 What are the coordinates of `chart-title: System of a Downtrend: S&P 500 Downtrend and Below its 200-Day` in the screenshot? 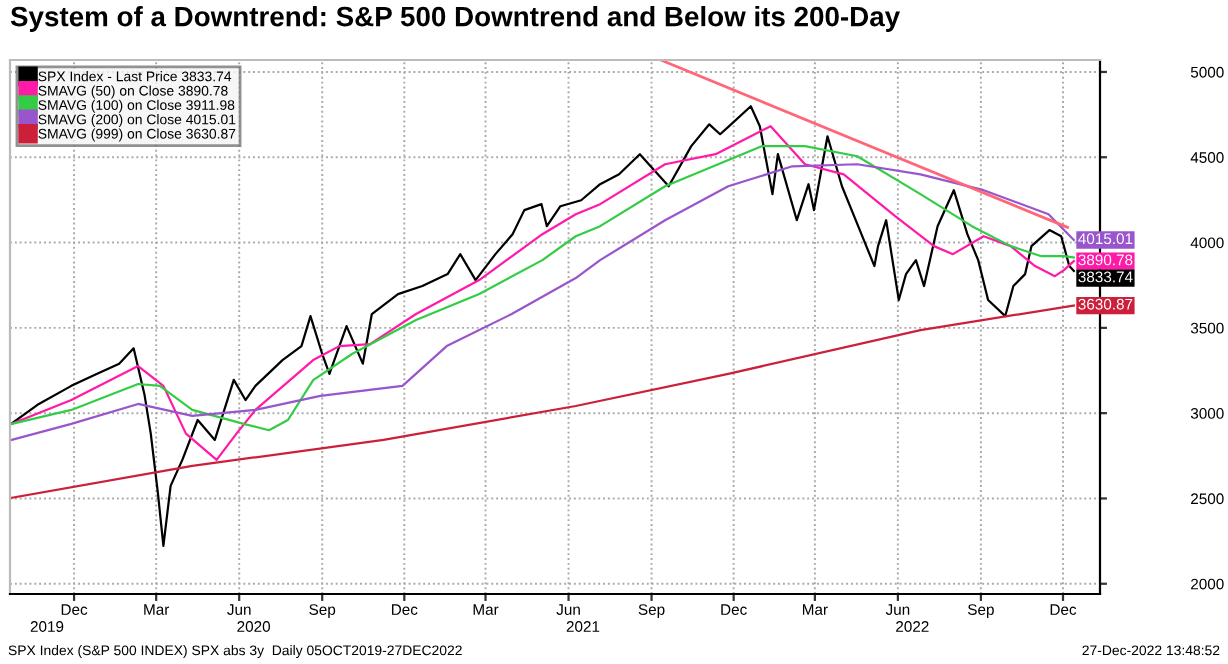 It's located at (455, 19).